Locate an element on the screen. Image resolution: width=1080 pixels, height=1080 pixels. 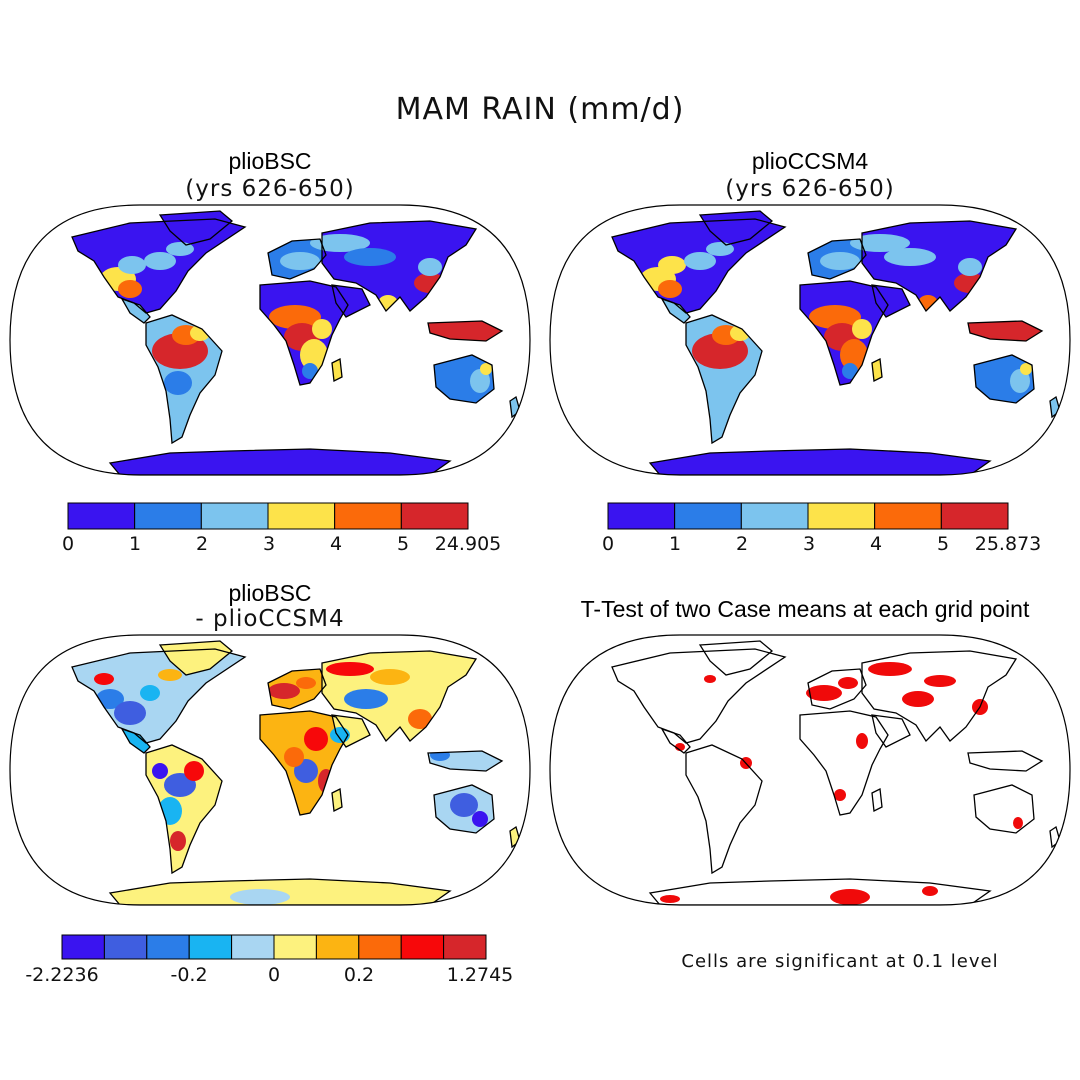
cbar1-tick: 1 is located at coordinates (675, 544).